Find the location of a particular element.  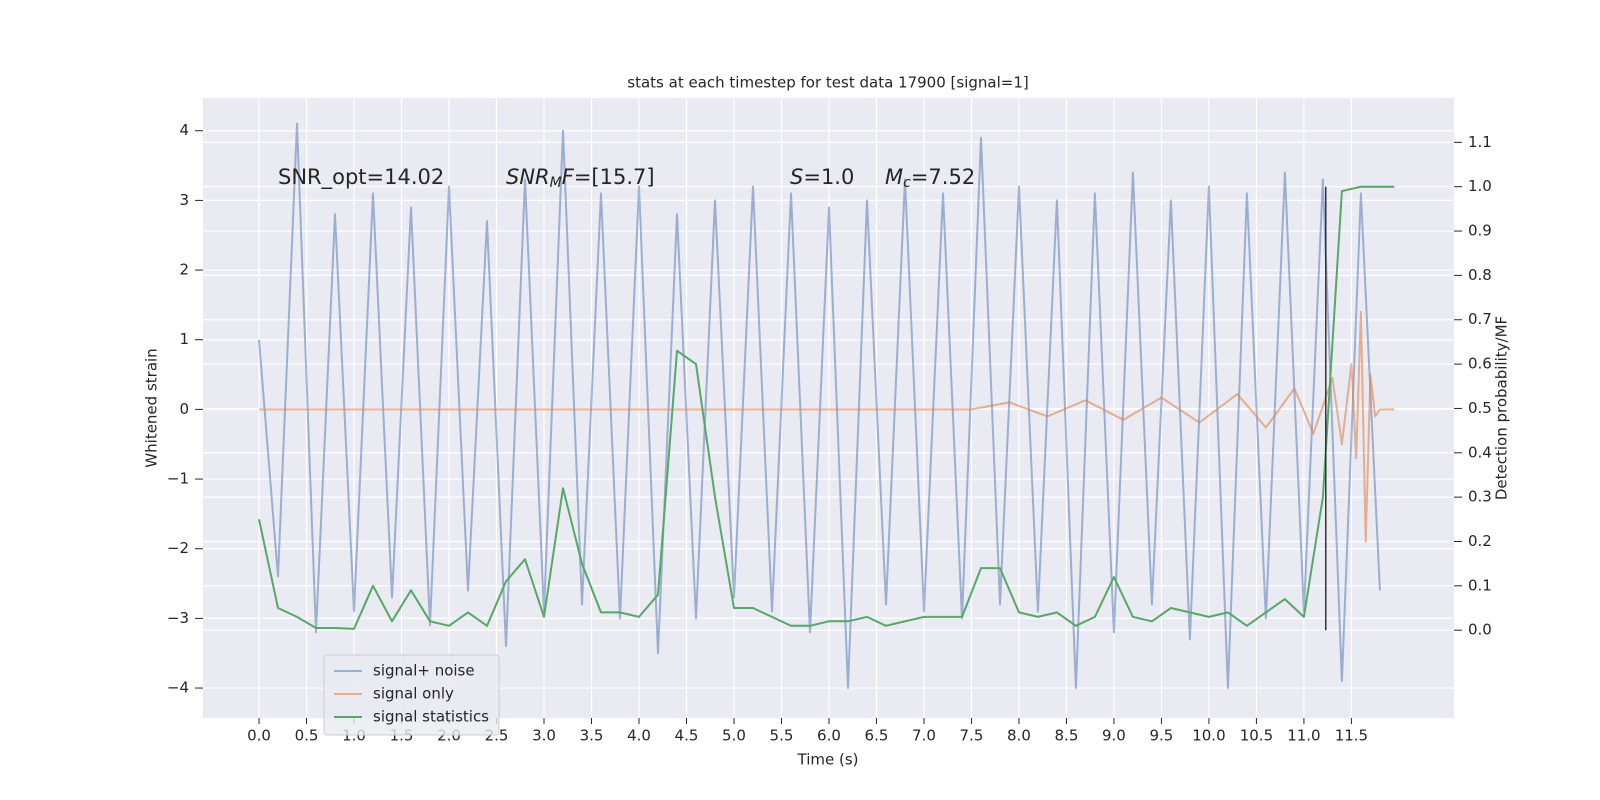

annotation-part: =1.0 is located at coordinates (828, 177).